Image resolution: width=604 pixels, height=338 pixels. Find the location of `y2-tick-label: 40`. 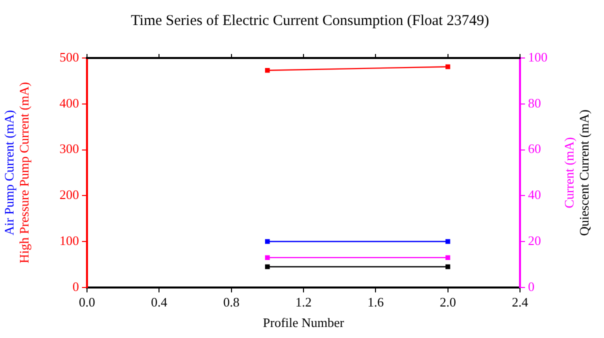

y2-tick-label: 40 is located at coordinates (534, 194).